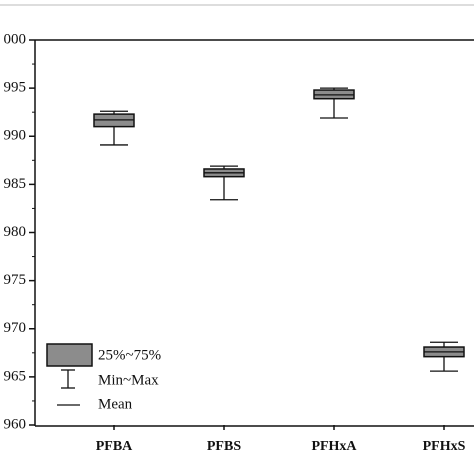 The image size is (474, 474). Describe the element at coordinates (69, 355) in the screenshot. I see `legend-box-icon` at that location.